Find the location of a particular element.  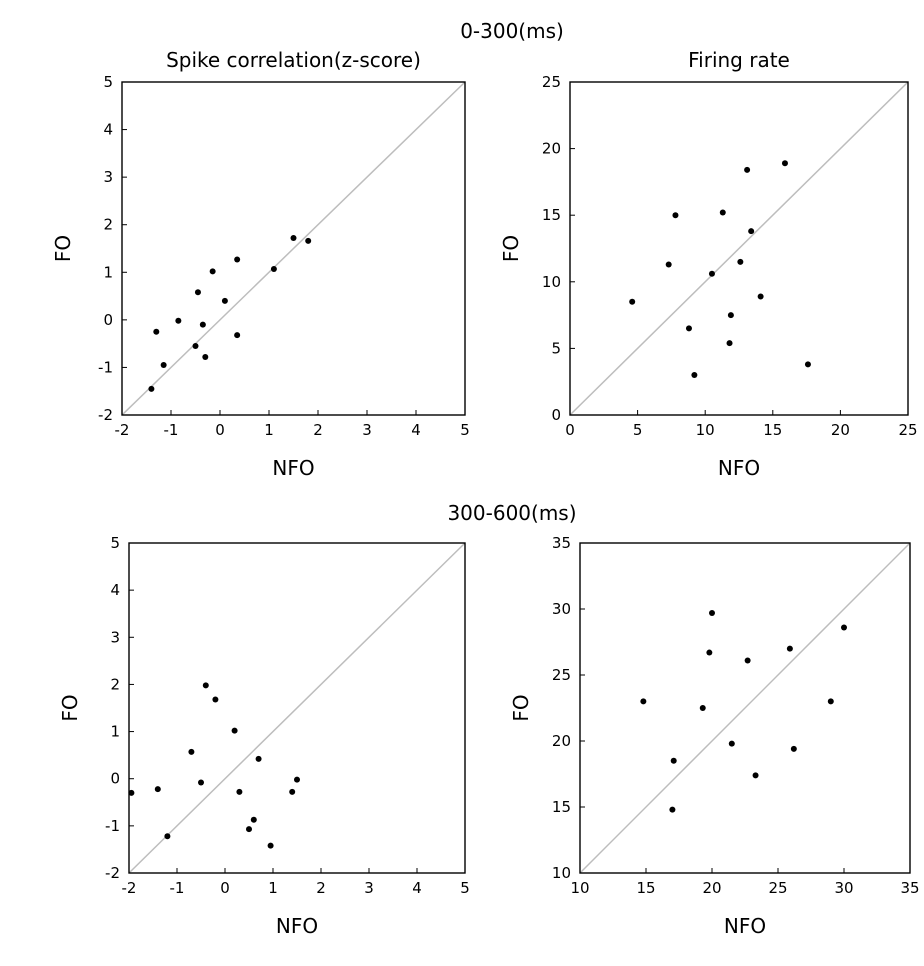

y-tick-label: 30 is located at coordinates (561, 609).